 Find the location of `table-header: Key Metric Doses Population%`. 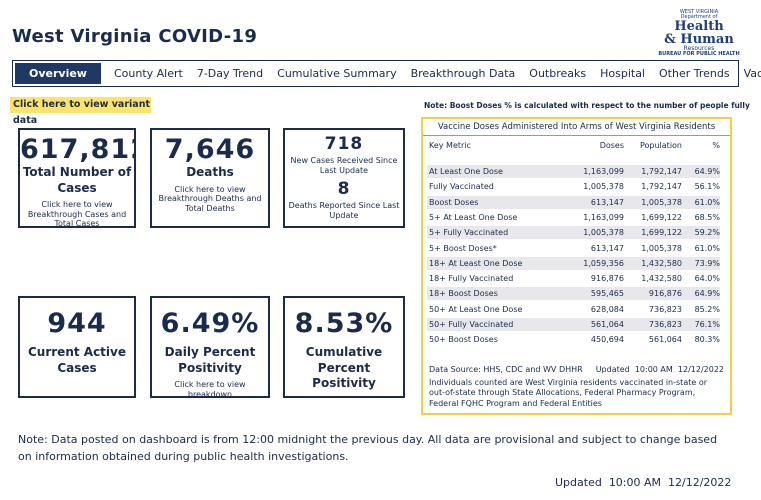

table-header: Key Metric Doses Population% is located at coordinates (573, 145).